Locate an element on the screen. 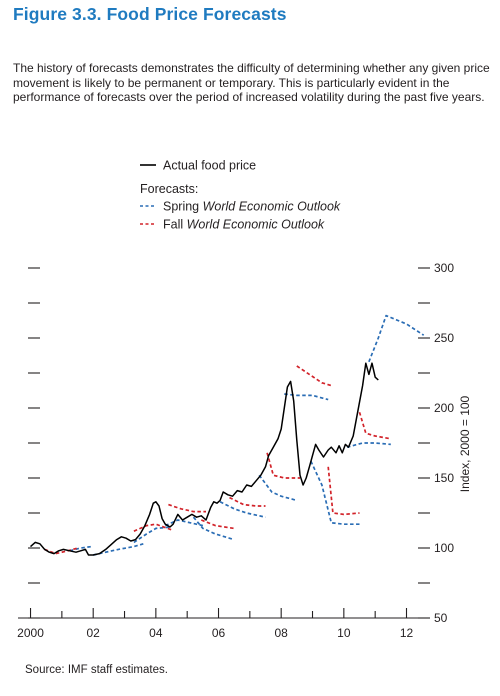  legend-fall-prefix: Fall is located at coordinates (175, 225).